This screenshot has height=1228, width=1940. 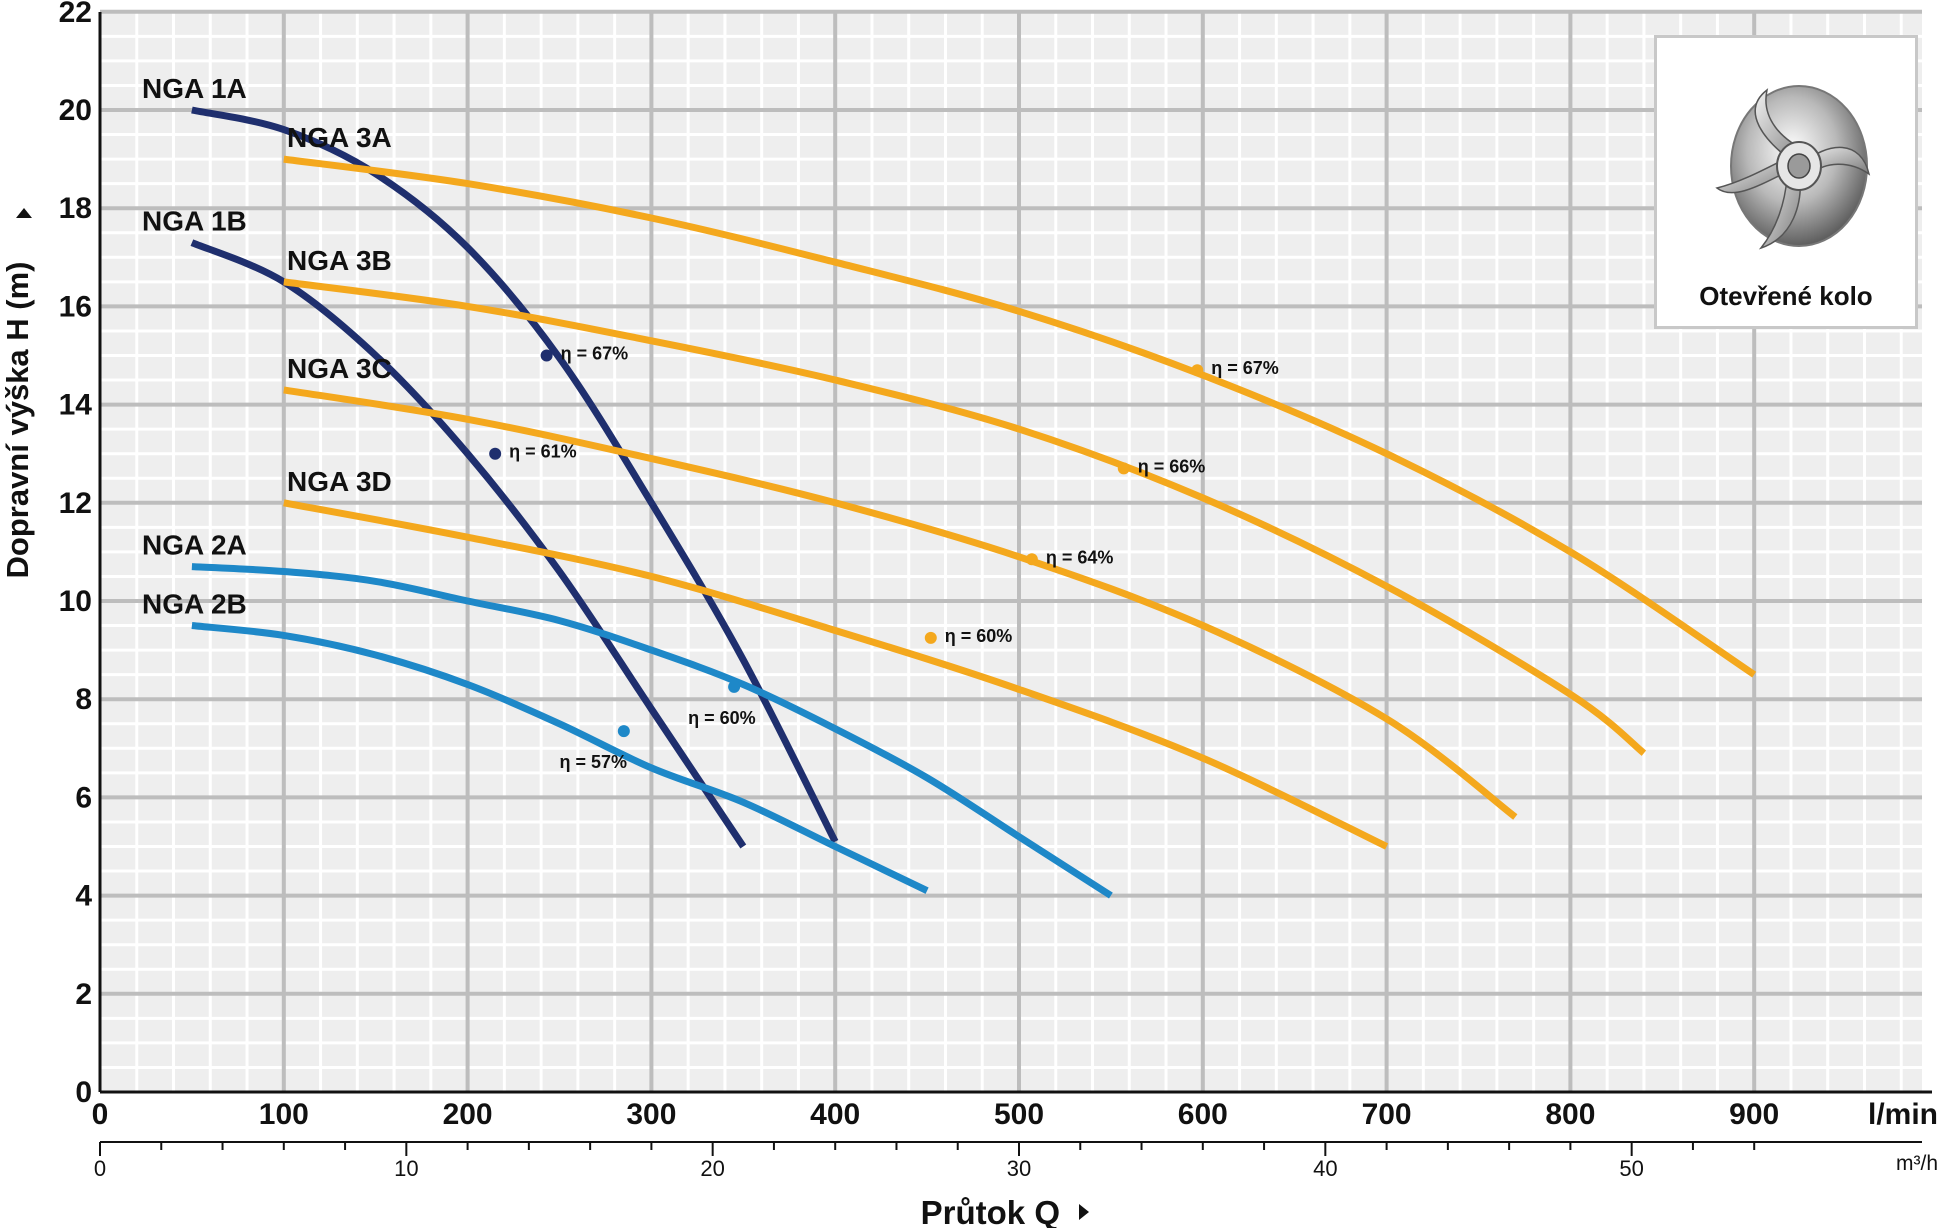 What do you see at coordinates (76, 405) in the screenshot?
I see `y-tick-label: 14` at bounding box center [76, 405].